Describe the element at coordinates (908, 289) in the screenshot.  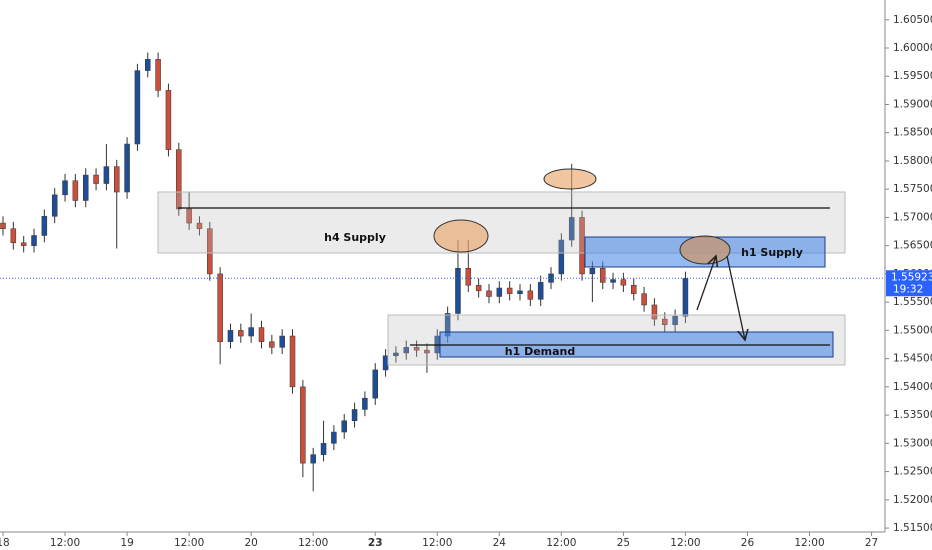
I see `countdown-label: 19:32` at that location.